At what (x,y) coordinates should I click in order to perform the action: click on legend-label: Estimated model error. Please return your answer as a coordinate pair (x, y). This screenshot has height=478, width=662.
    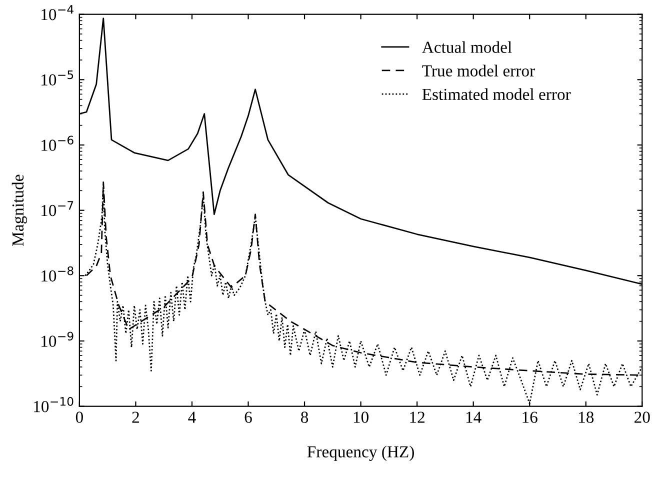
    Looking at the image, I should click on (496, 94).